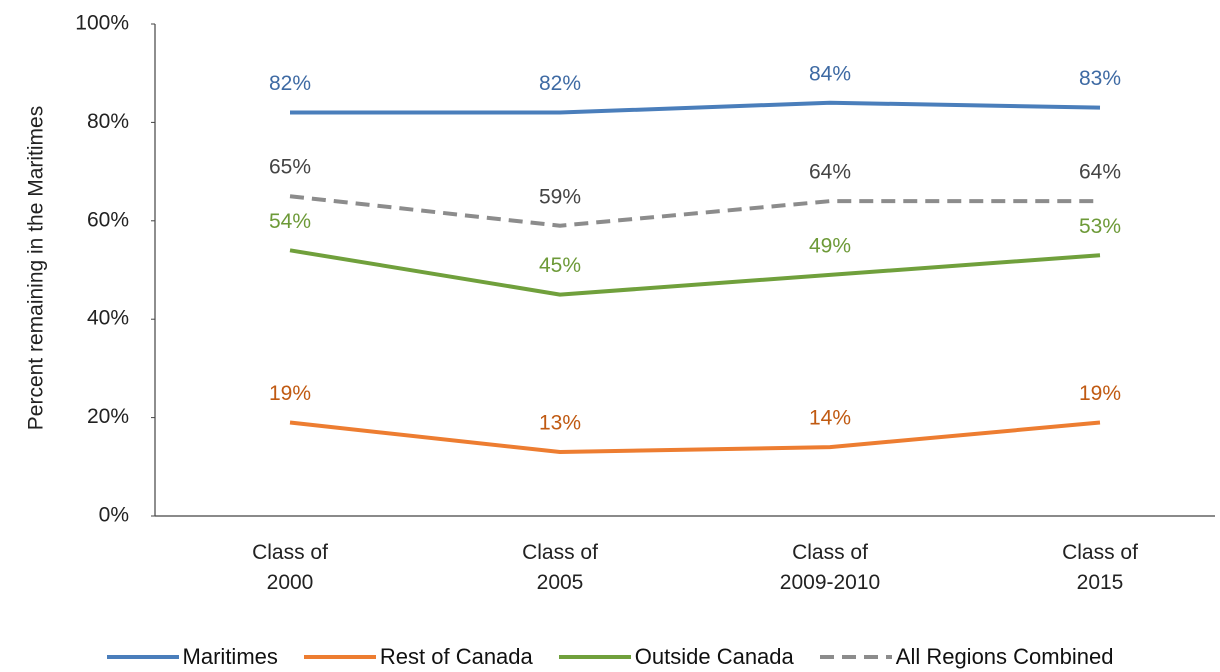  What do you see at coordinates (1004, 656) in the screenshot?
I see `legend-label: All Regions Combined` at bounding box center [1004, 656].